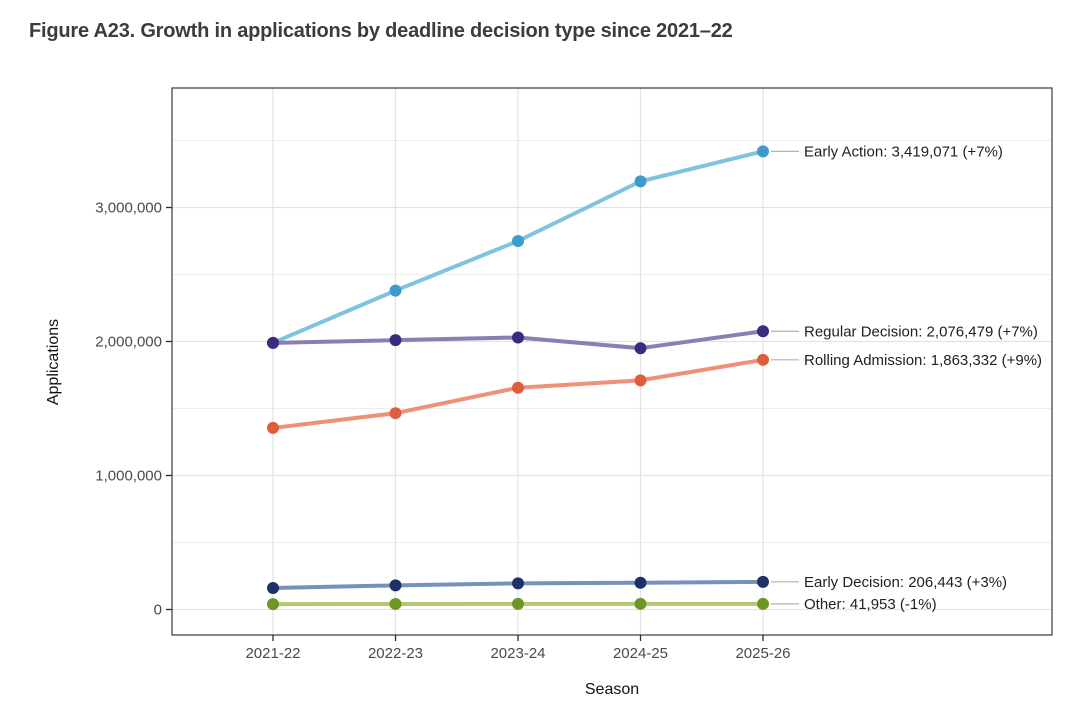 This screenshot has width=1080, height=723. I want to click on x-tick-label: 2021-22, so click(272, 653).